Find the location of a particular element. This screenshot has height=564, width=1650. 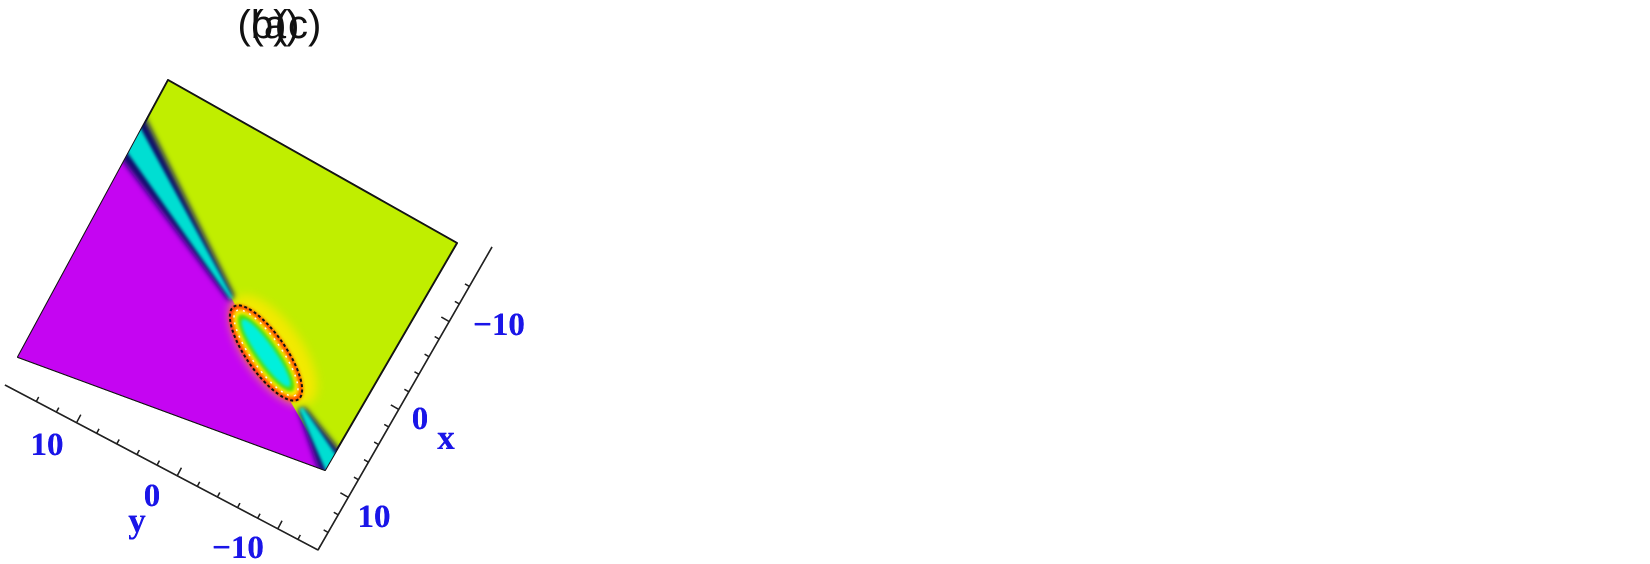

x-axis-label: x is located at coordinates (446, 437).